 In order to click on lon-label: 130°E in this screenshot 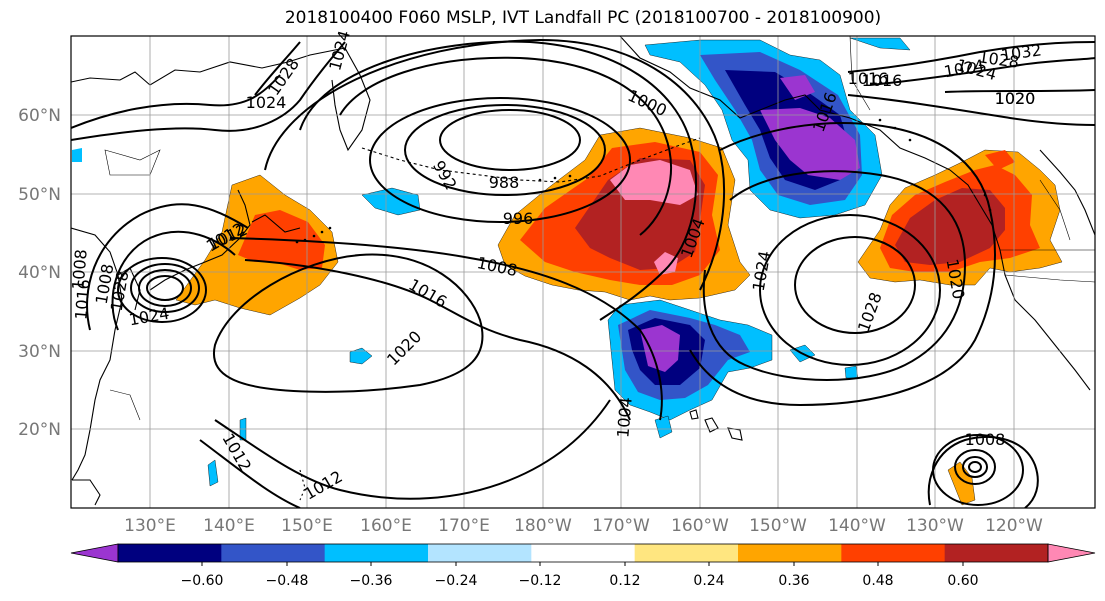, I will do `click(150, 526)`.